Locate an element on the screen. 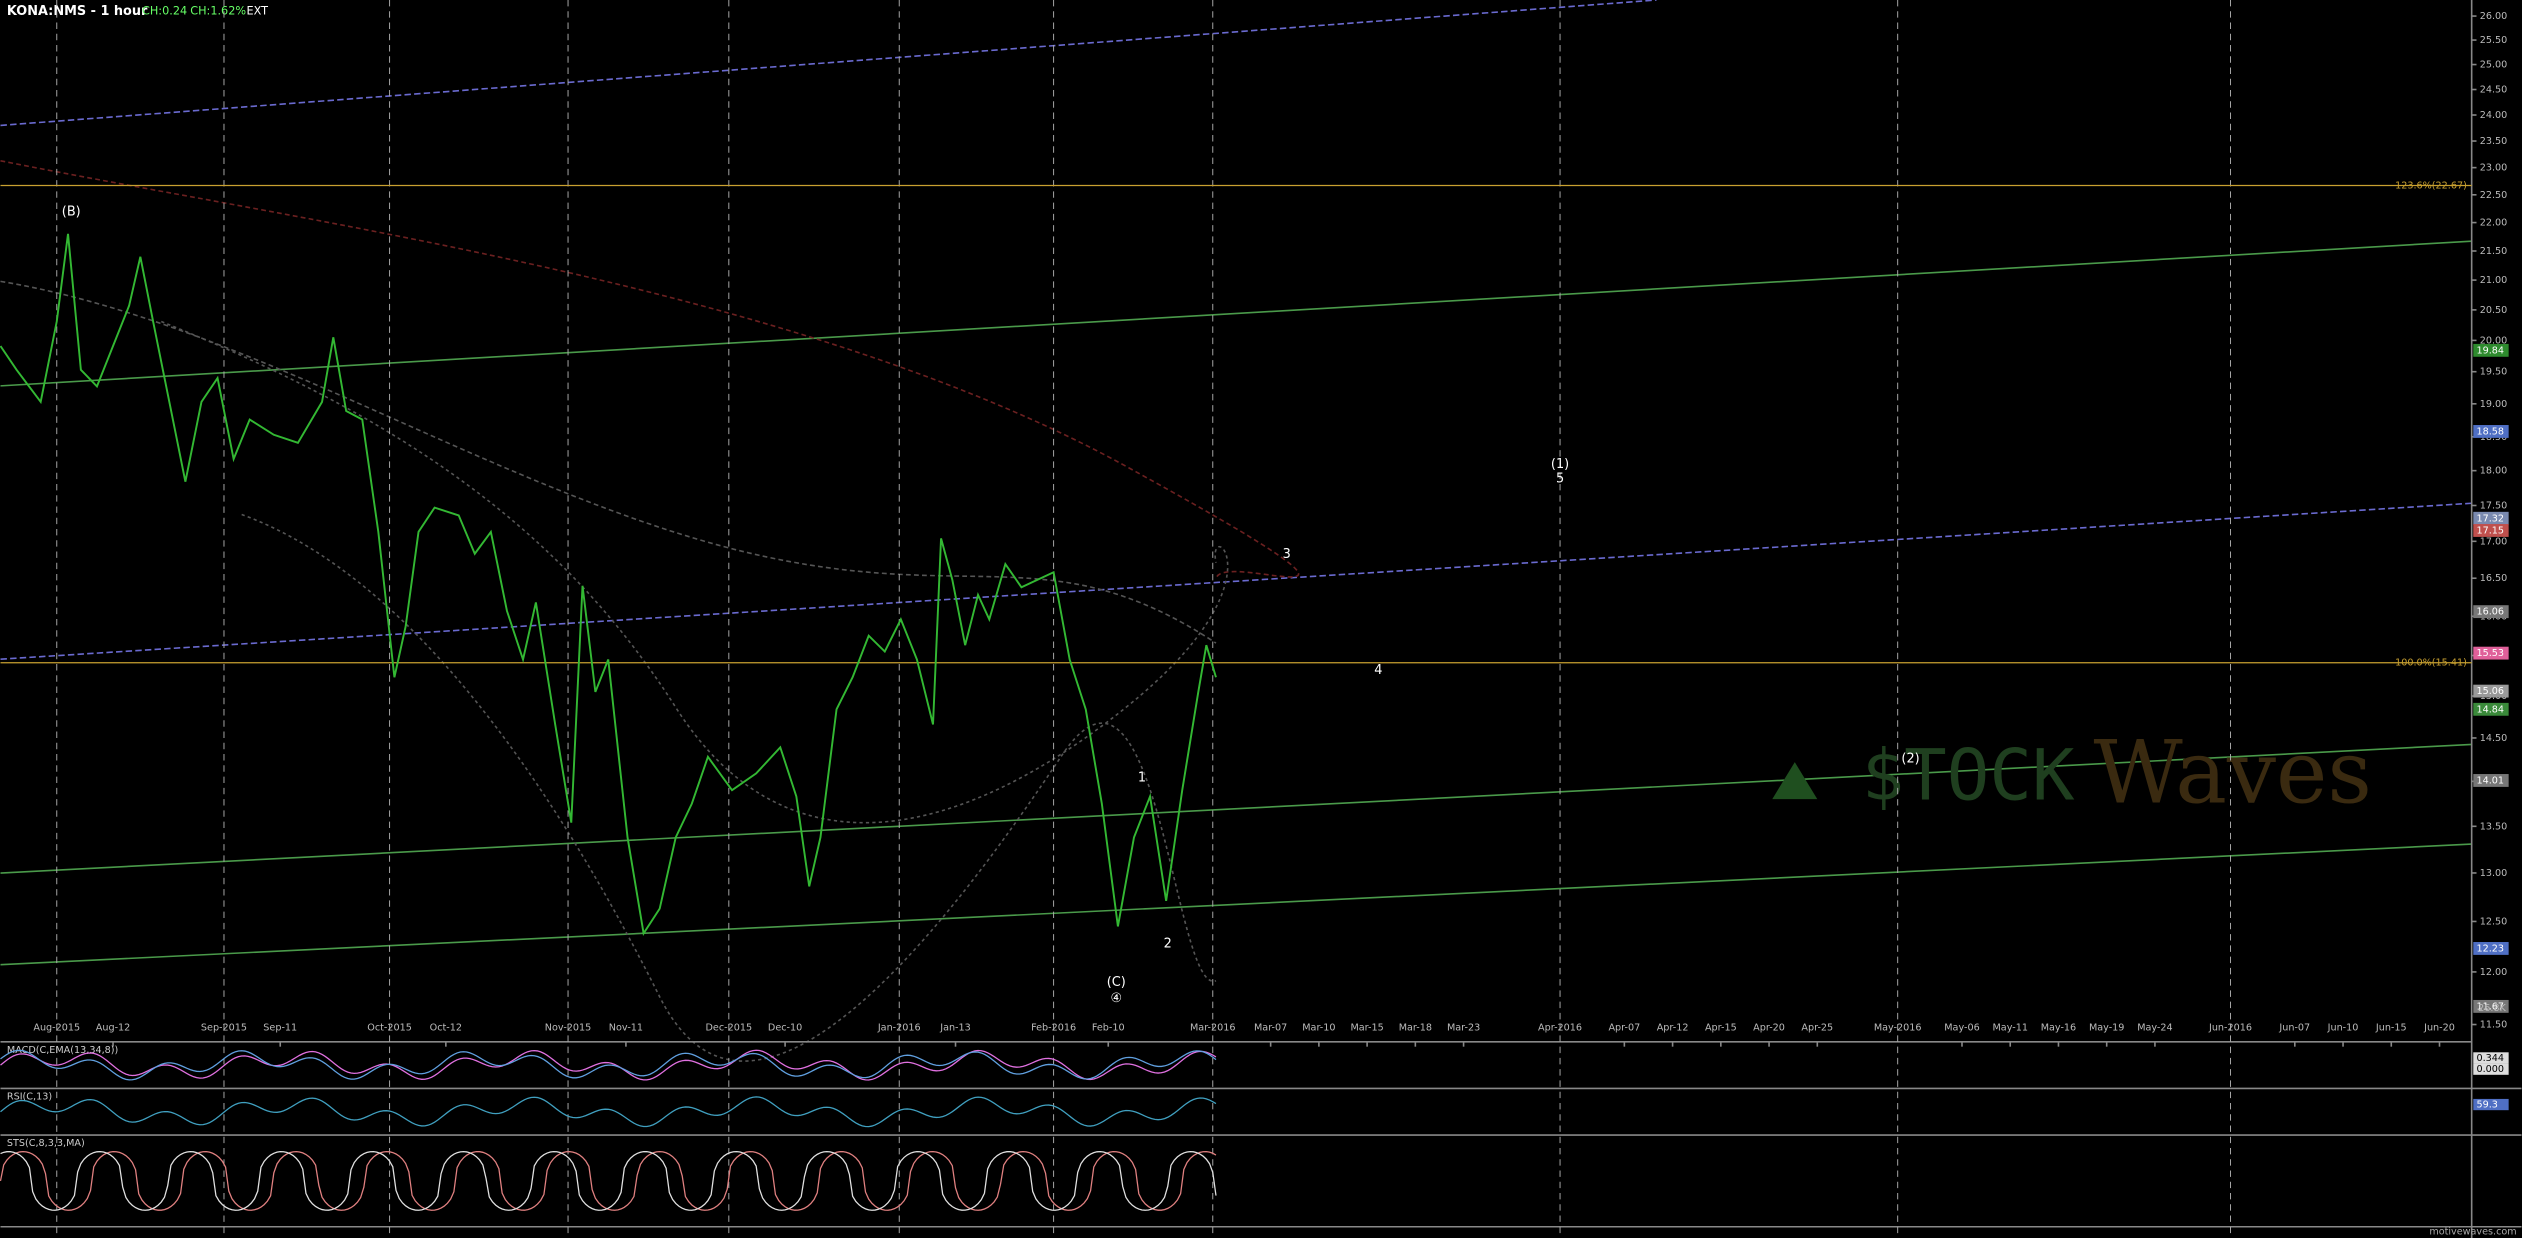  x-tick-label: Jun-2016 is located at coordinates (2230, 1027).